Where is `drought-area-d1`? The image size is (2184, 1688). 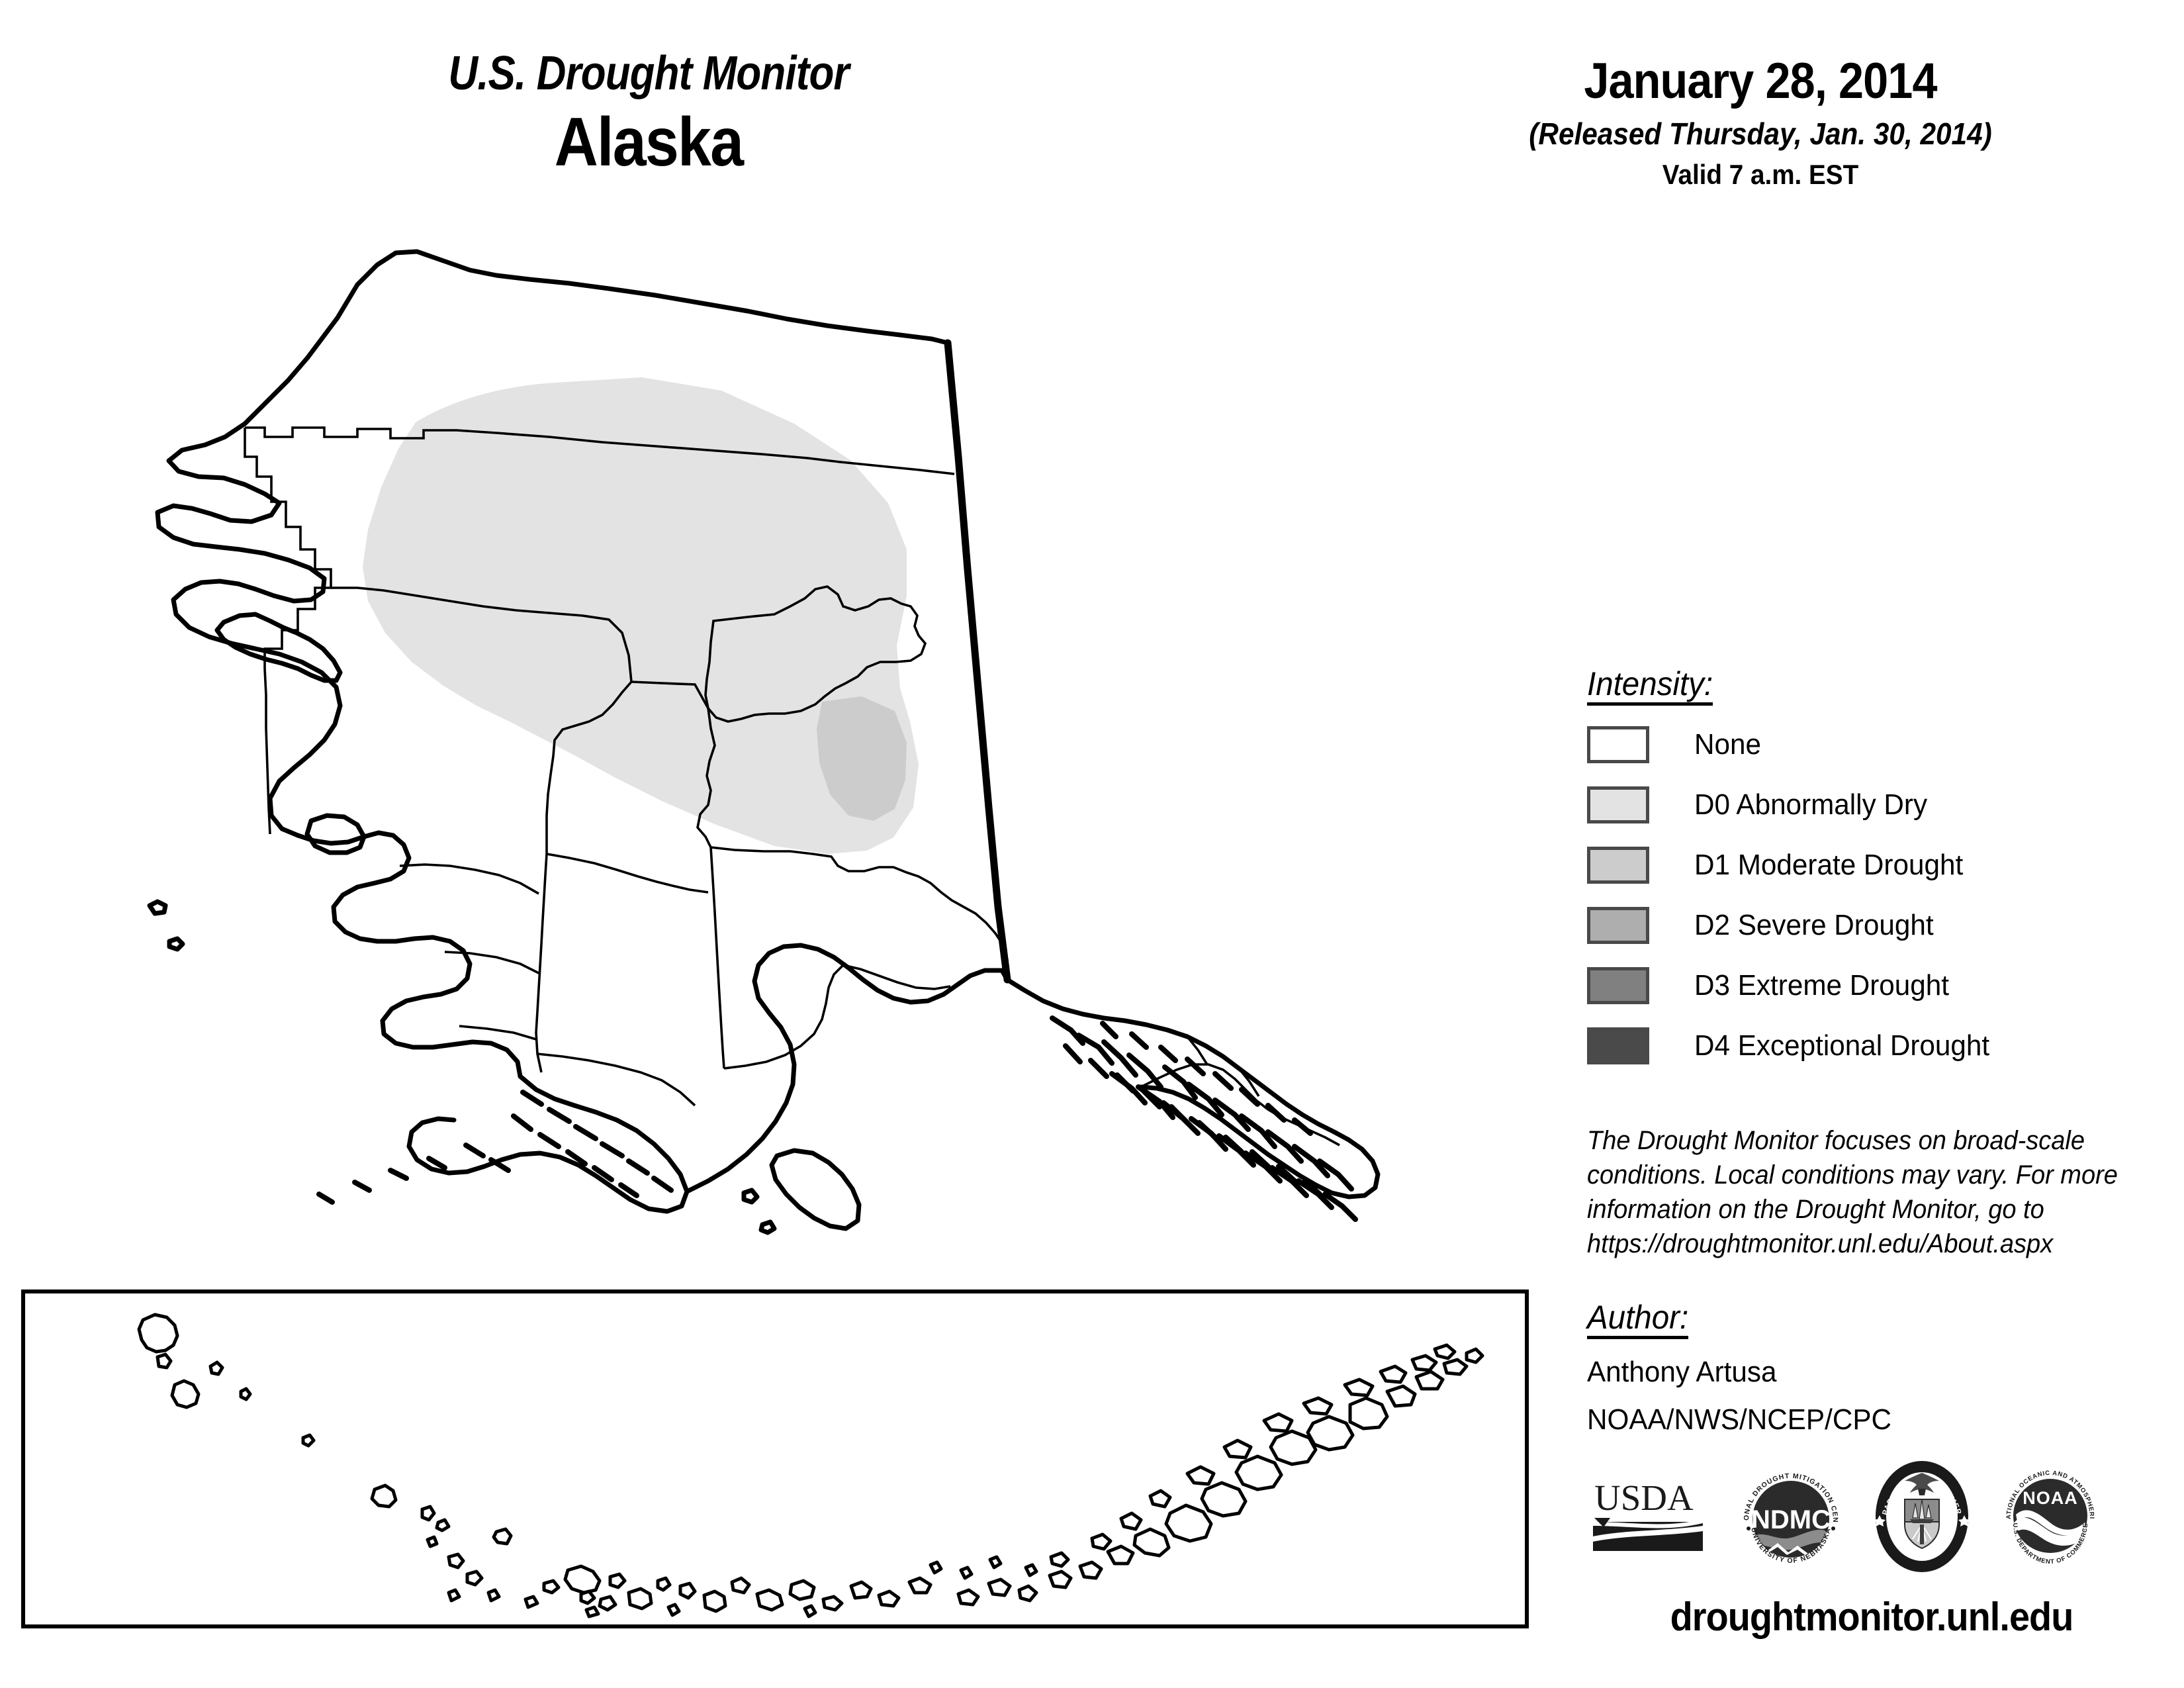 drought-area-d1 is located at coordinates (862, 758).